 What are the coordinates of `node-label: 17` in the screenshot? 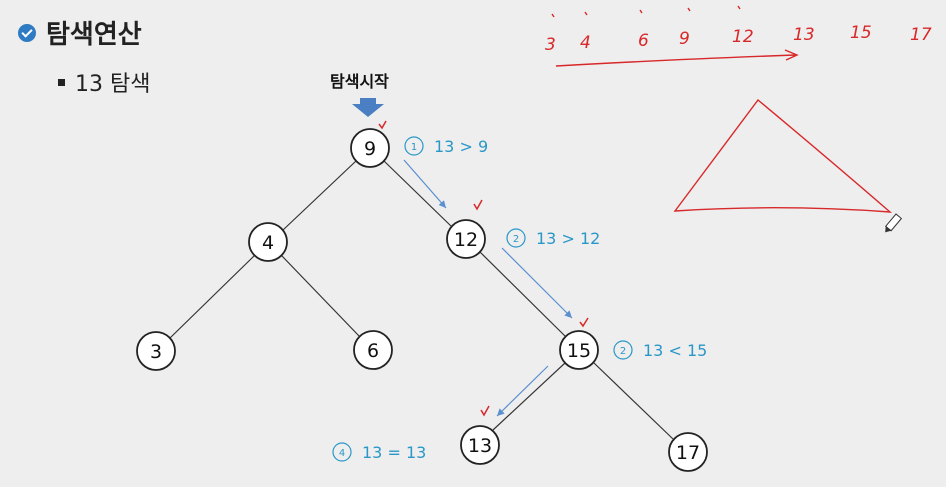 It's located at (688, 453).